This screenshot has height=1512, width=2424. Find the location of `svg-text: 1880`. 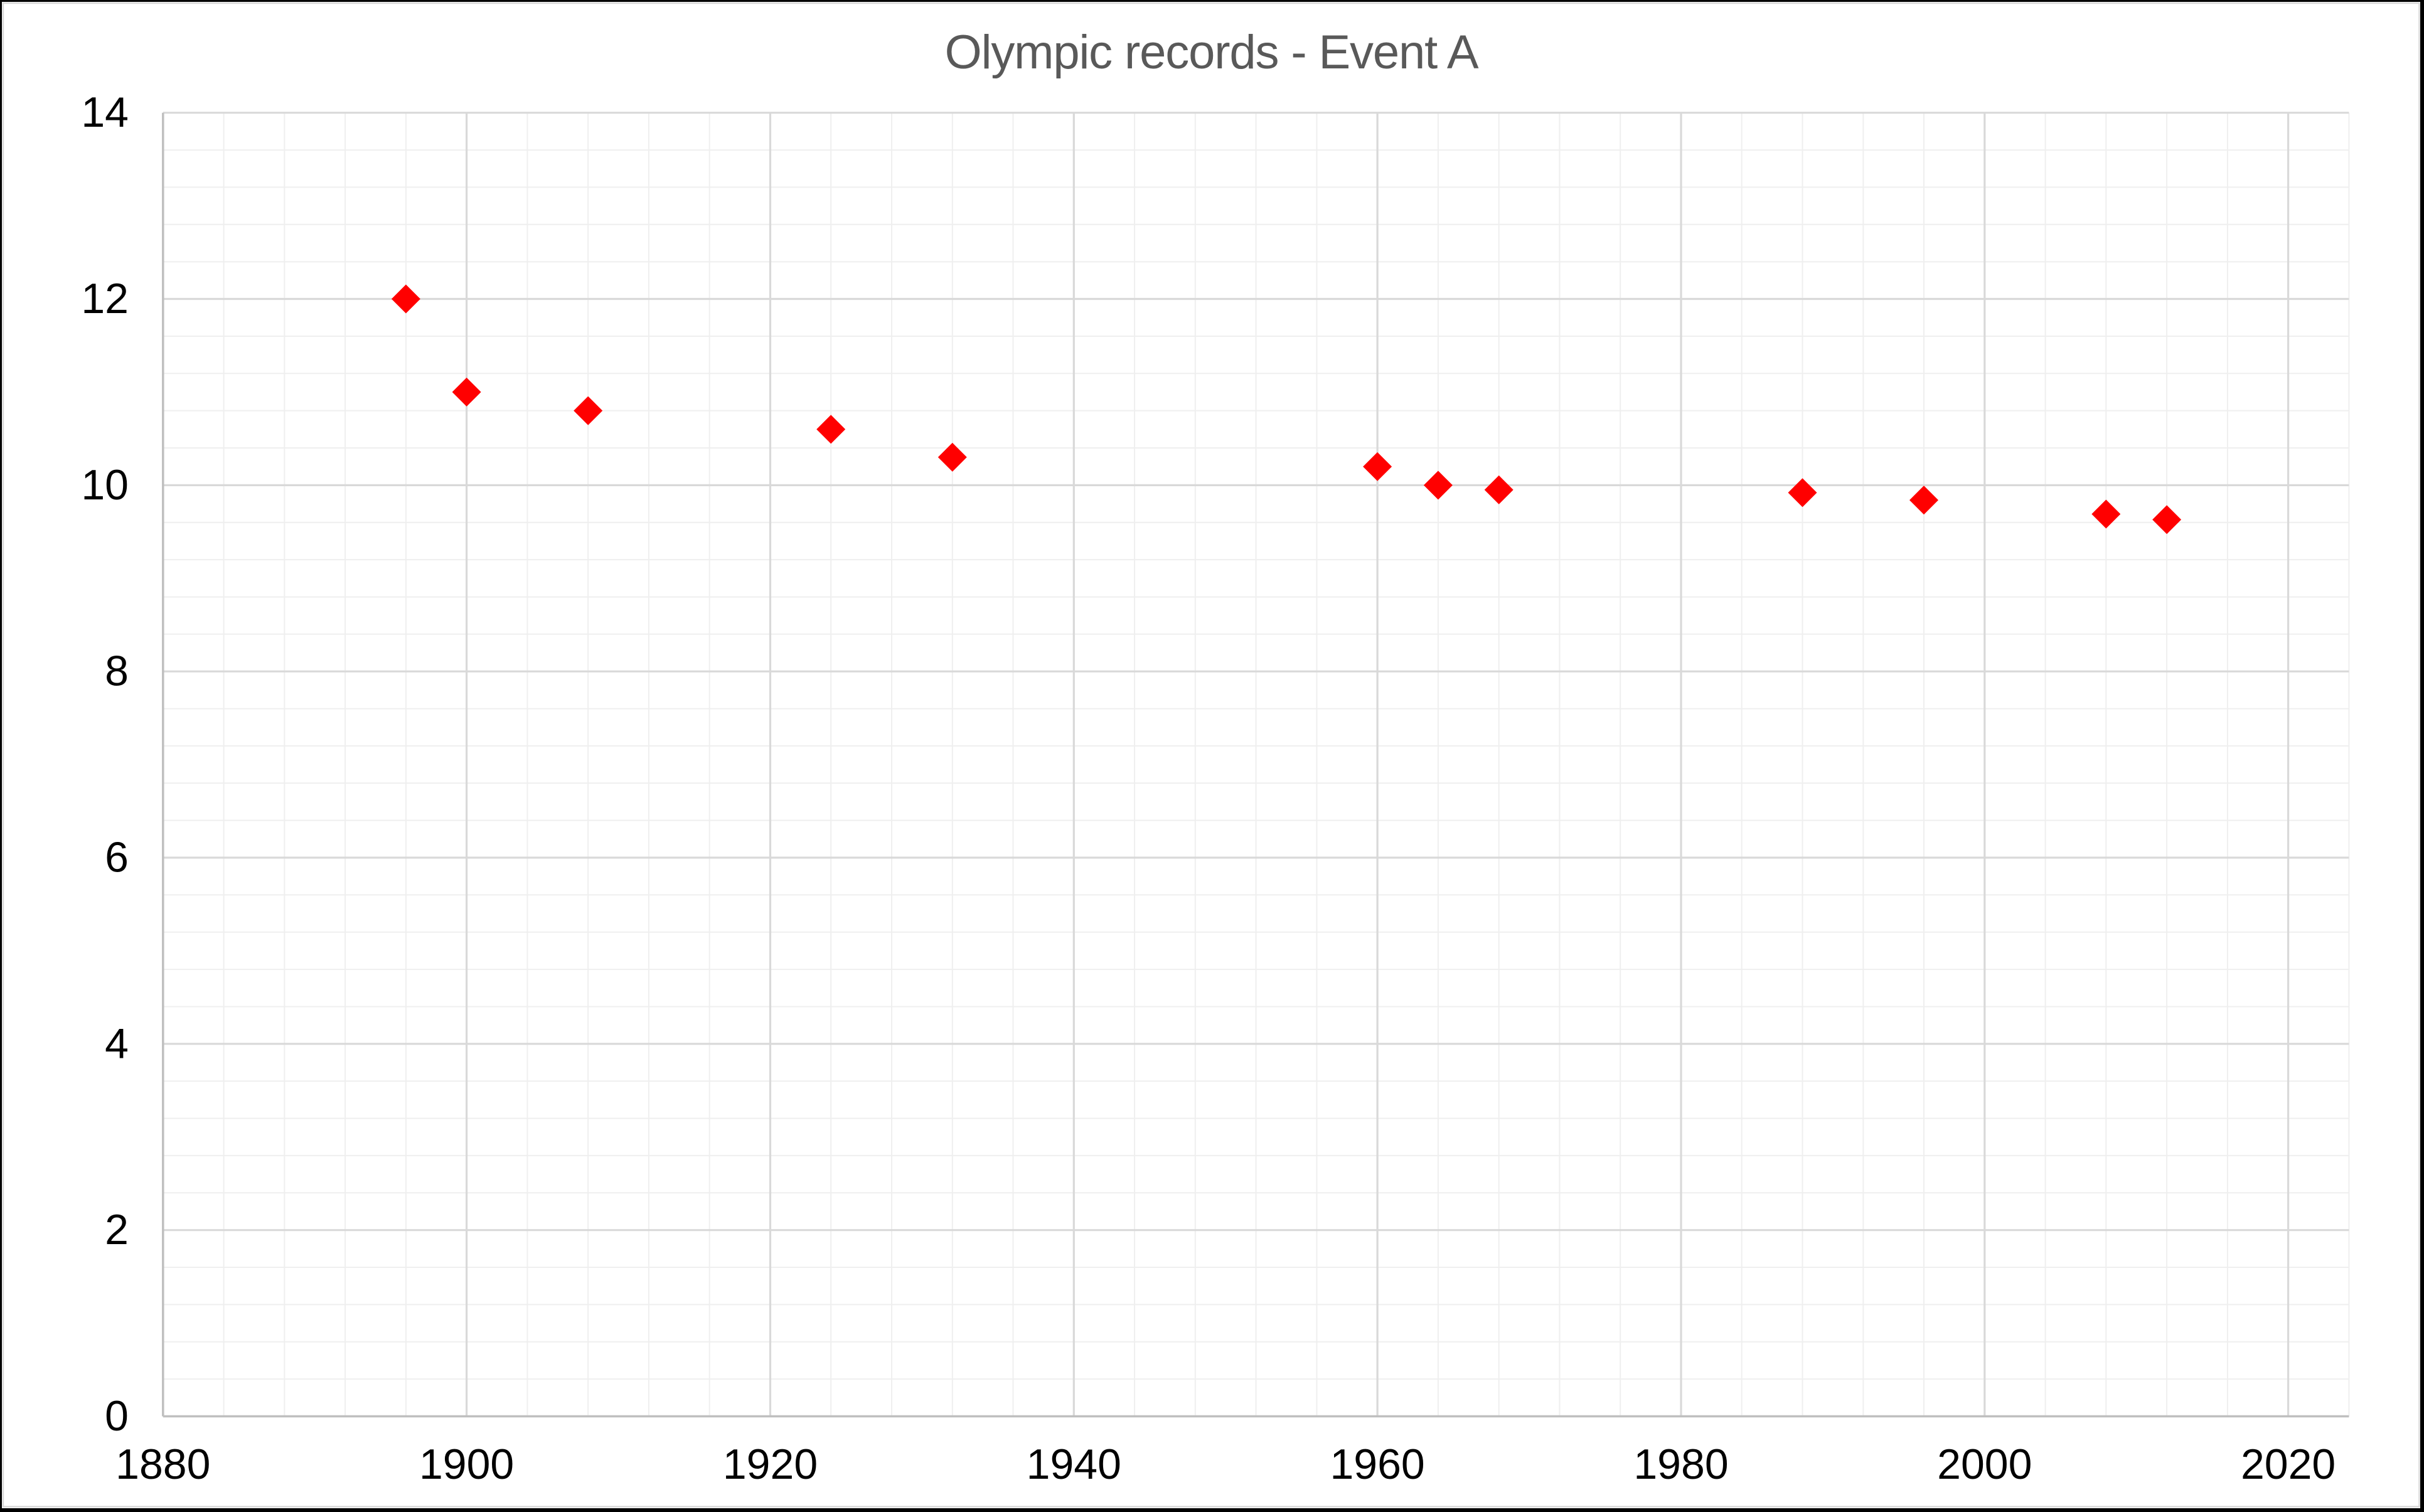

svg-text: 1880 is located at coordinates (162, 1464).